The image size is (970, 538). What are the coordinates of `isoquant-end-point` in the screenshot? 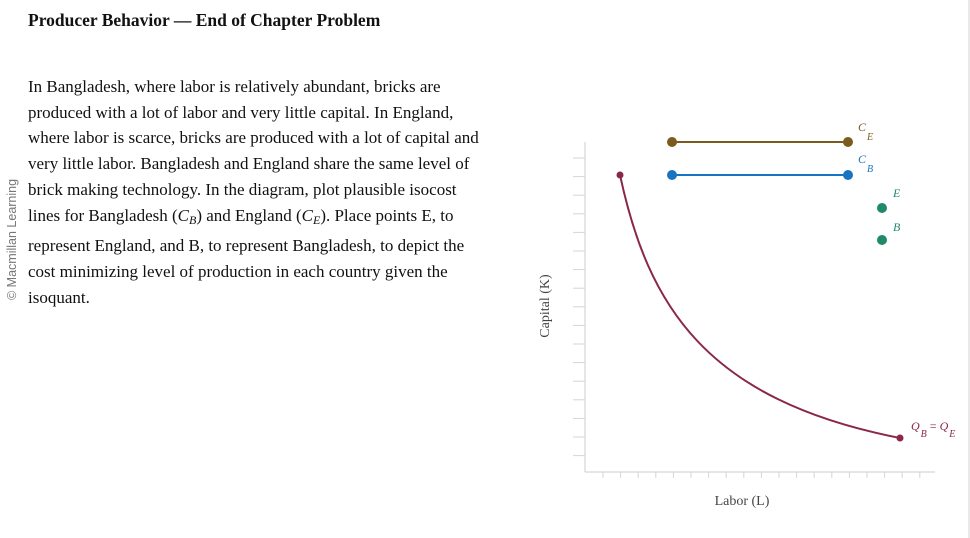 It's located at (900, 438).